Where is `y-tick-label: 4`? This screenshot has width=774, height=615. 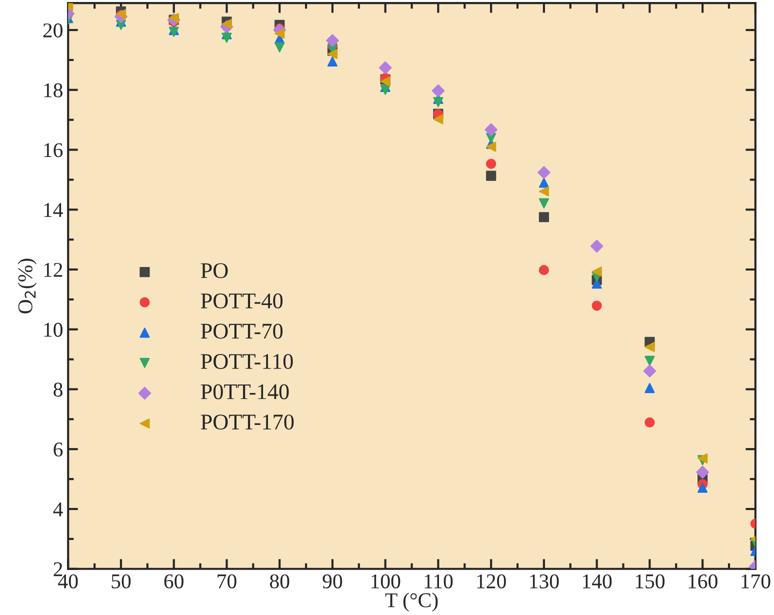 y-tick-label: 4 is located at coordinates (58, 509).